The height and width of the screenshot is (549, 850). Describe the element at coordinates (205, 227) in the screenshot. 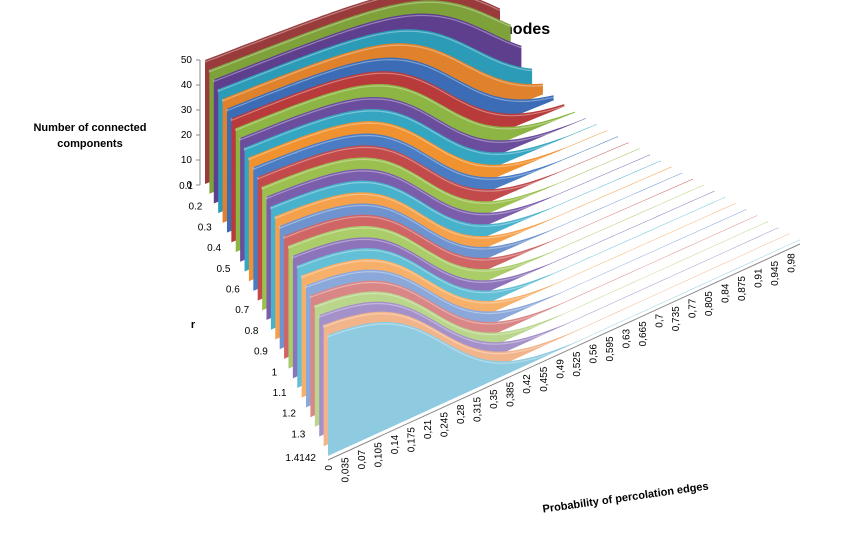

I see `r-tick-label: 0.3` at that location.